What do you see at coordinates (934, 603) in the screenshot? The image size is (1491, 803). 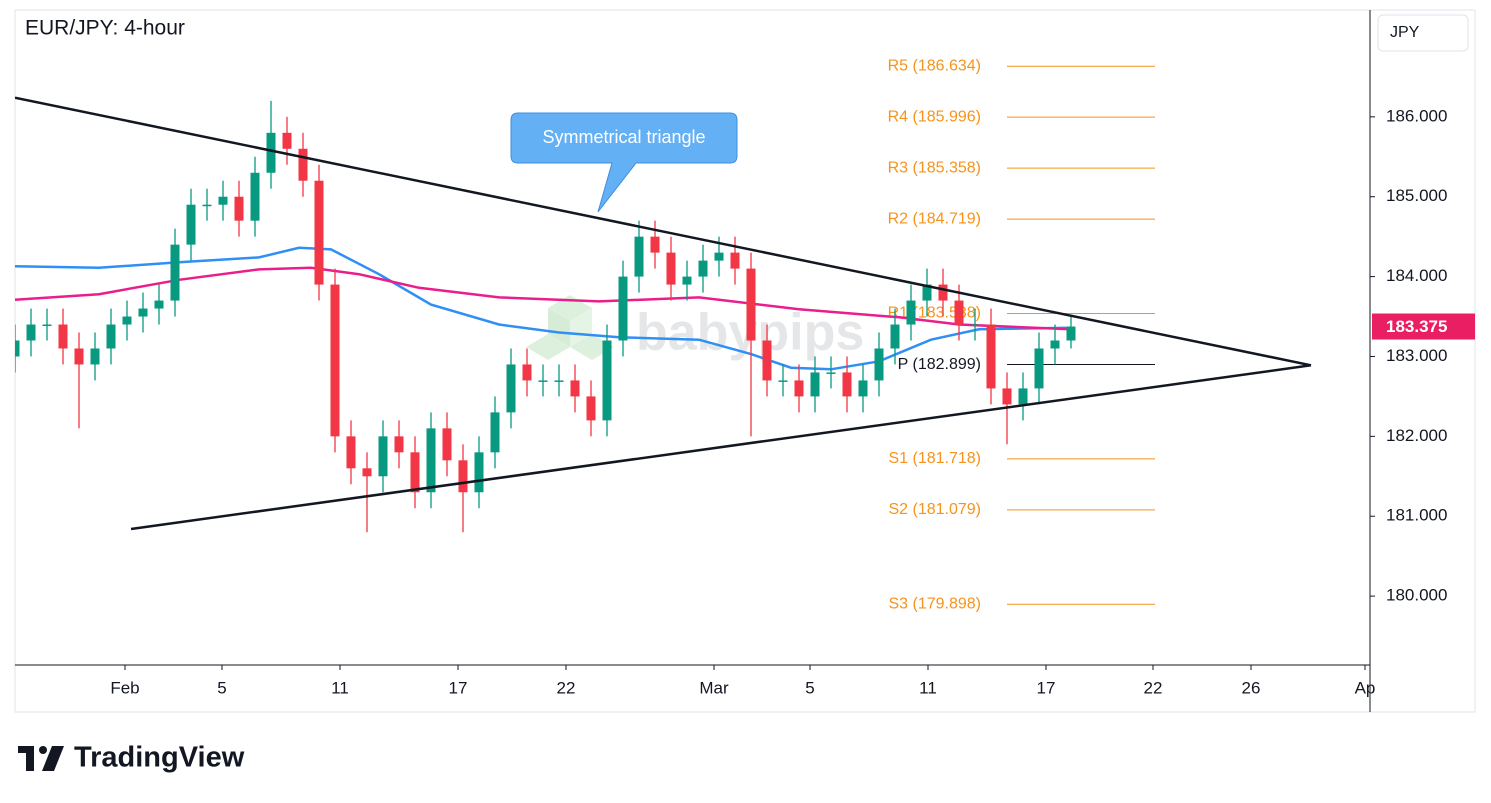 I see `pivot-label: S3 (179.898)` at bounding box center [934, 603].